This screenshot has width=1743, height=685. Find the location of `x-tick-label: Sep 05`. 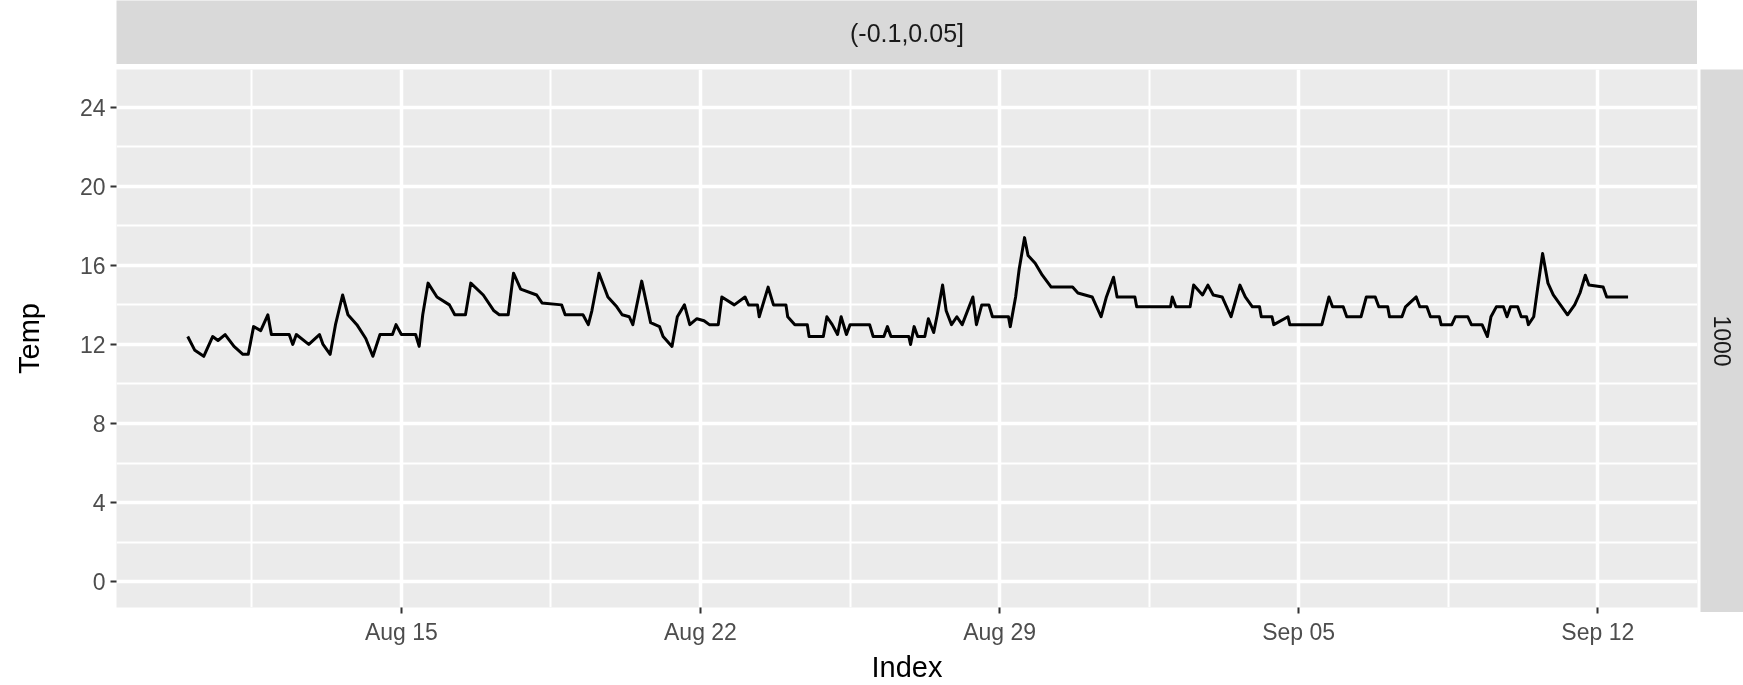

x-tick-label: Sep 05 is located at coordinates (1299, 631).